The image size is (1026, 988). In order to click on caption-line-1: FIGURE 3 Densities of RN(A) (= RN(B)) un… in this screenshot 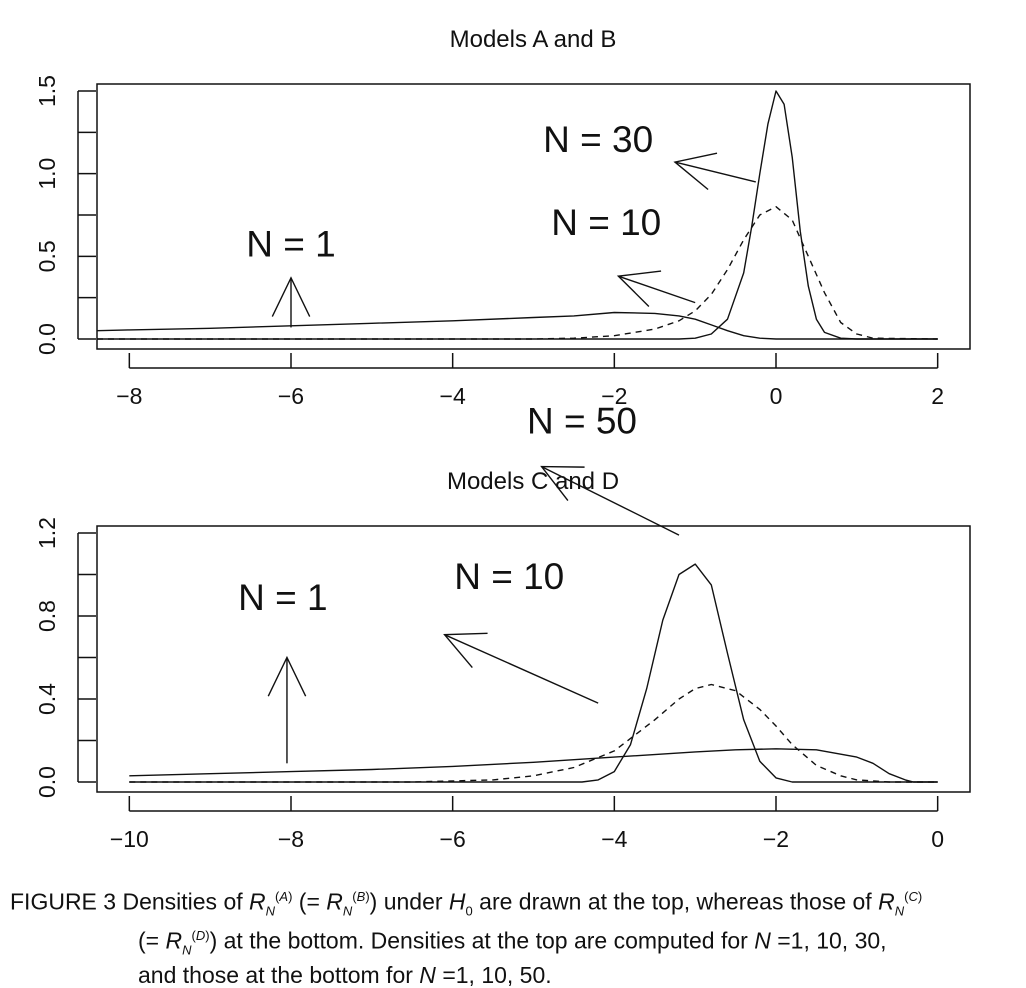, I will do `click(466, 903)`.